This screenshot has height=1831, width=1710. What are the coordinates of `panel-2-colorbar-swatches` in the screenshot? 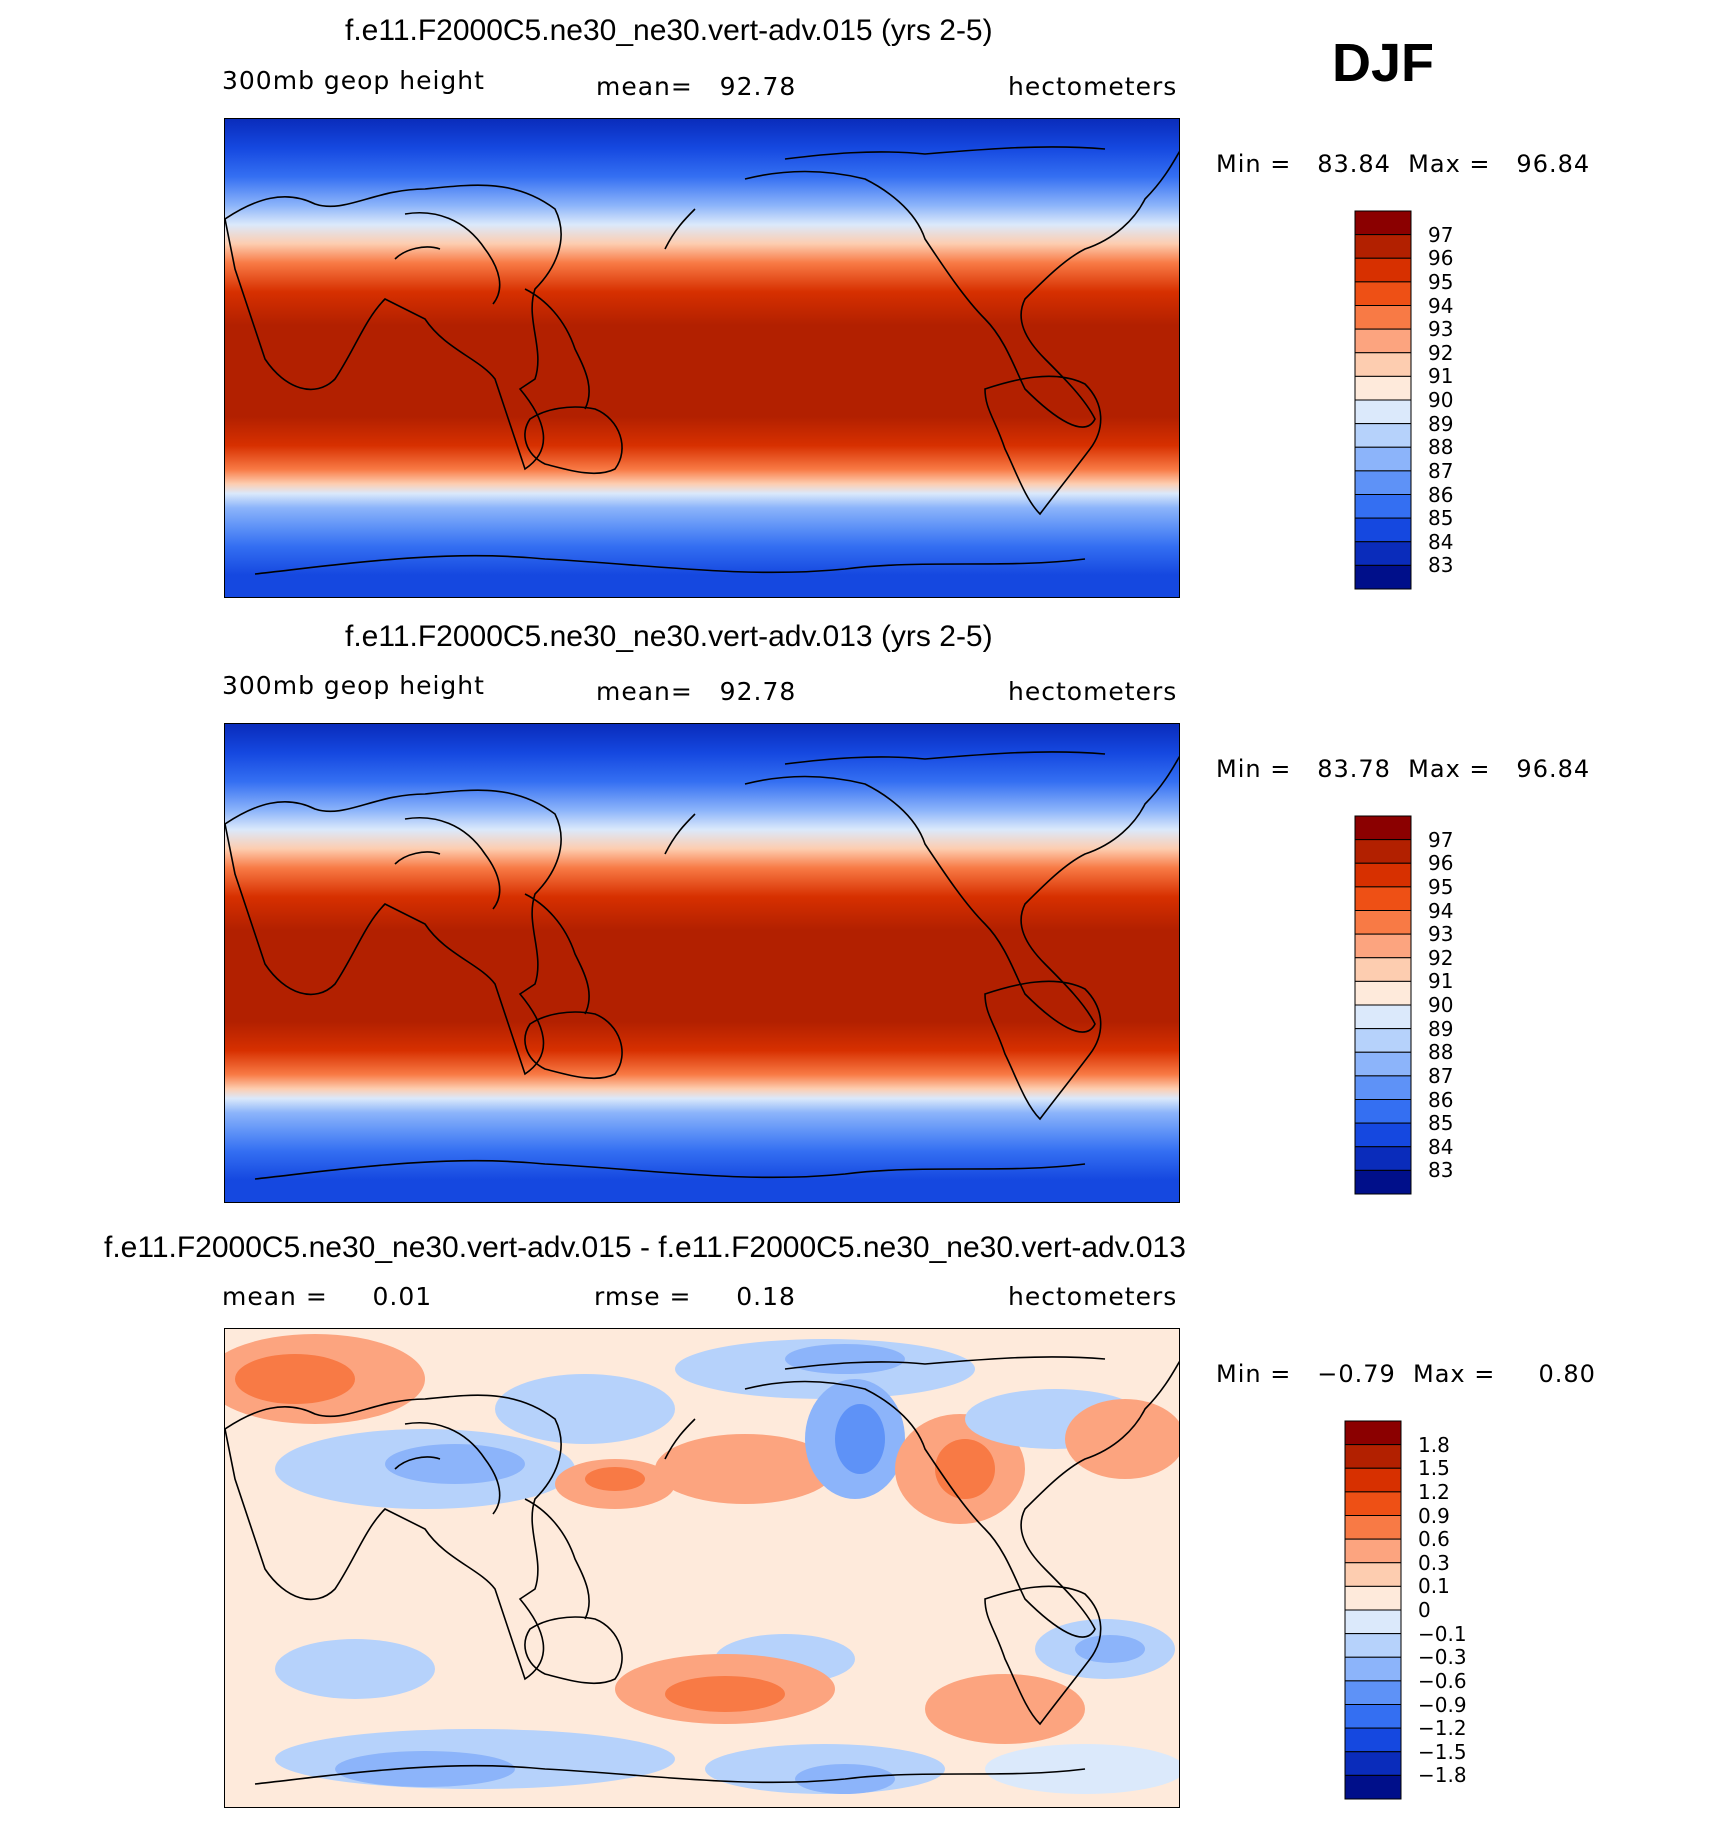 It's located at (1383, 1005).